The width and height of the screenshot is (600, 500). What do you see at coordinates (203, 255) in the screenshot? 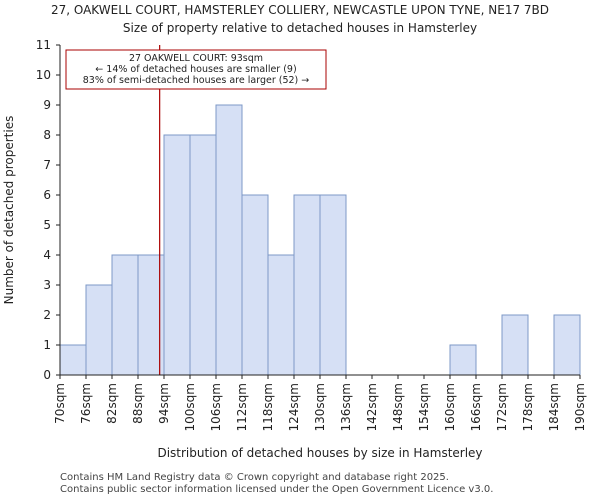
I see `bar-100sqm` at bounding box center [203, 255].